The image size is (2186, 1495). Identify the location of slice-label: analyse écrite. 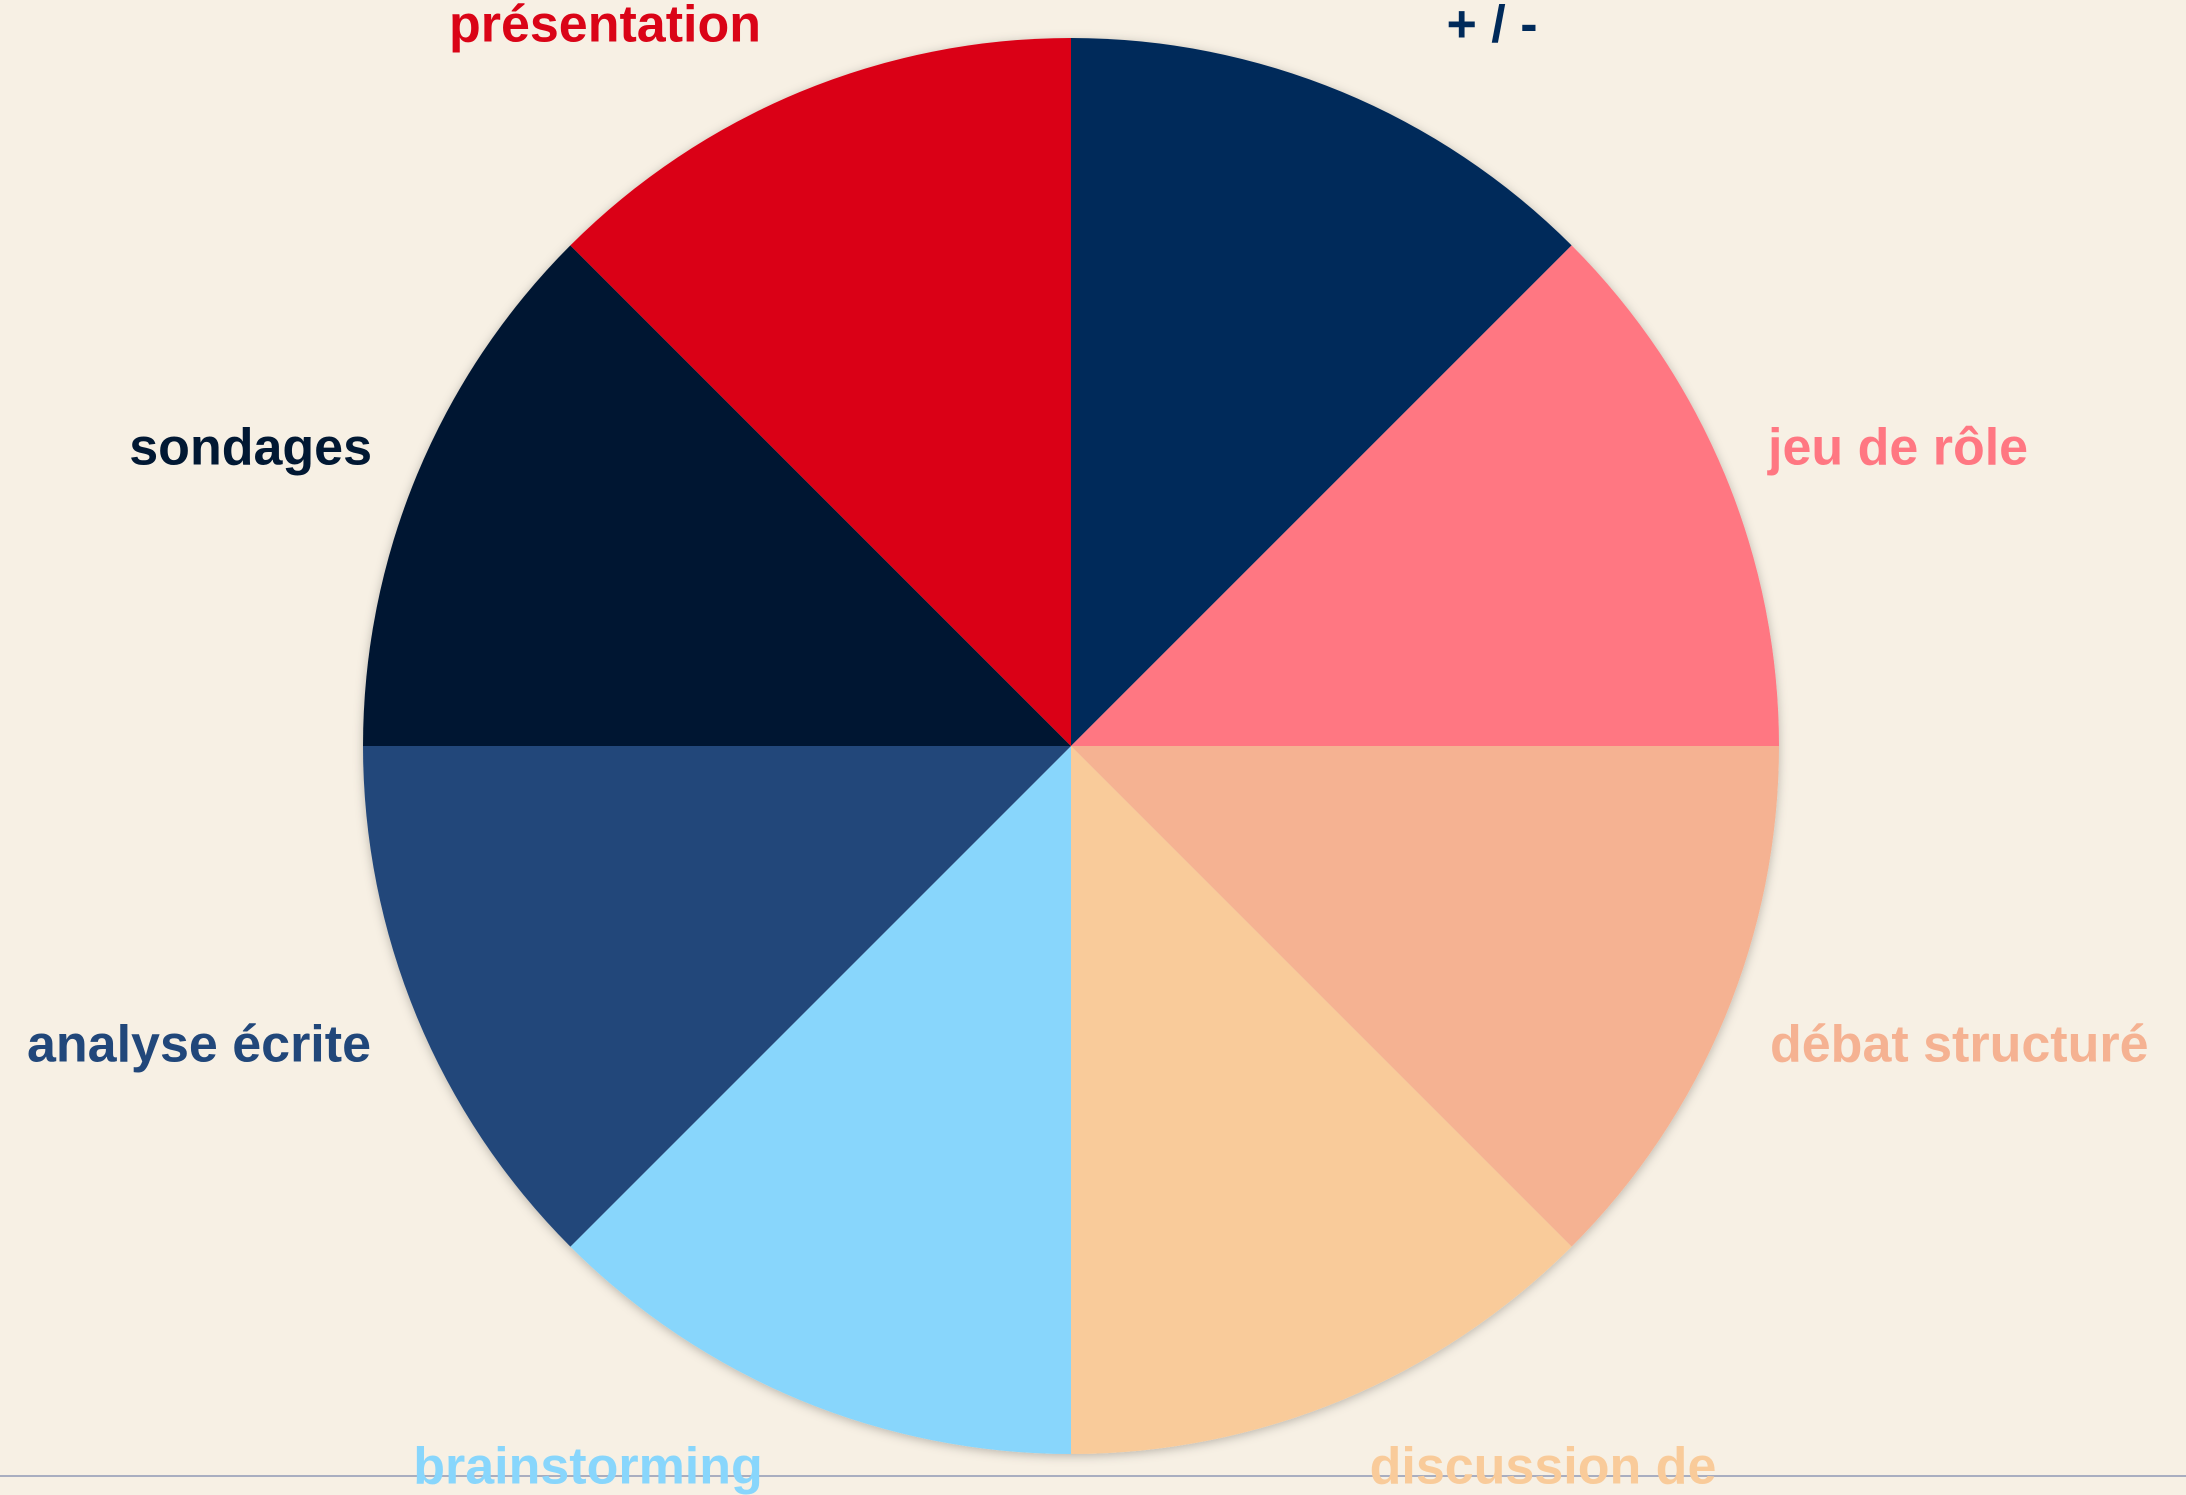
(199, 1045).